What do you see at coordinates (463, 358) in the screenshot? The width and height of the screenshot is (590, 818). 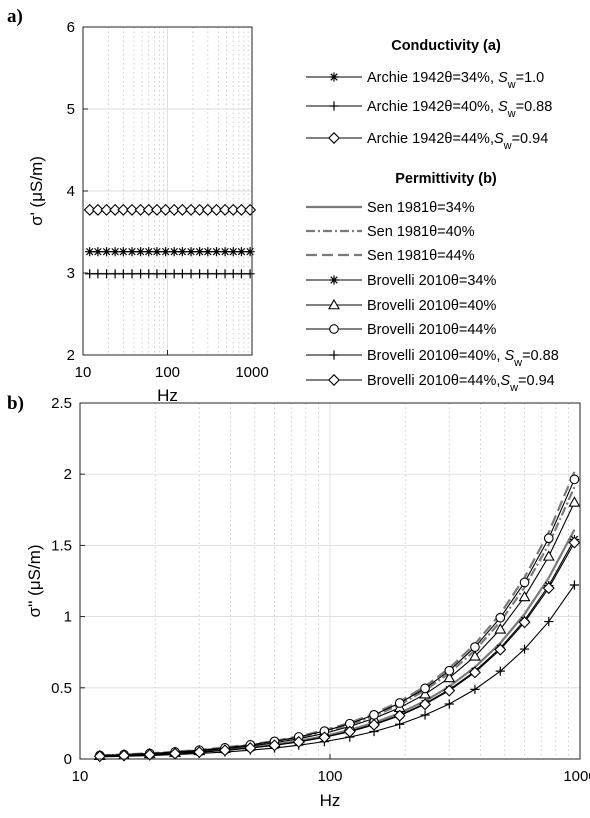 I see `legend-label: Brovelli 2010θ=40%, Sw=0.88` at bounding box center [463, 358].